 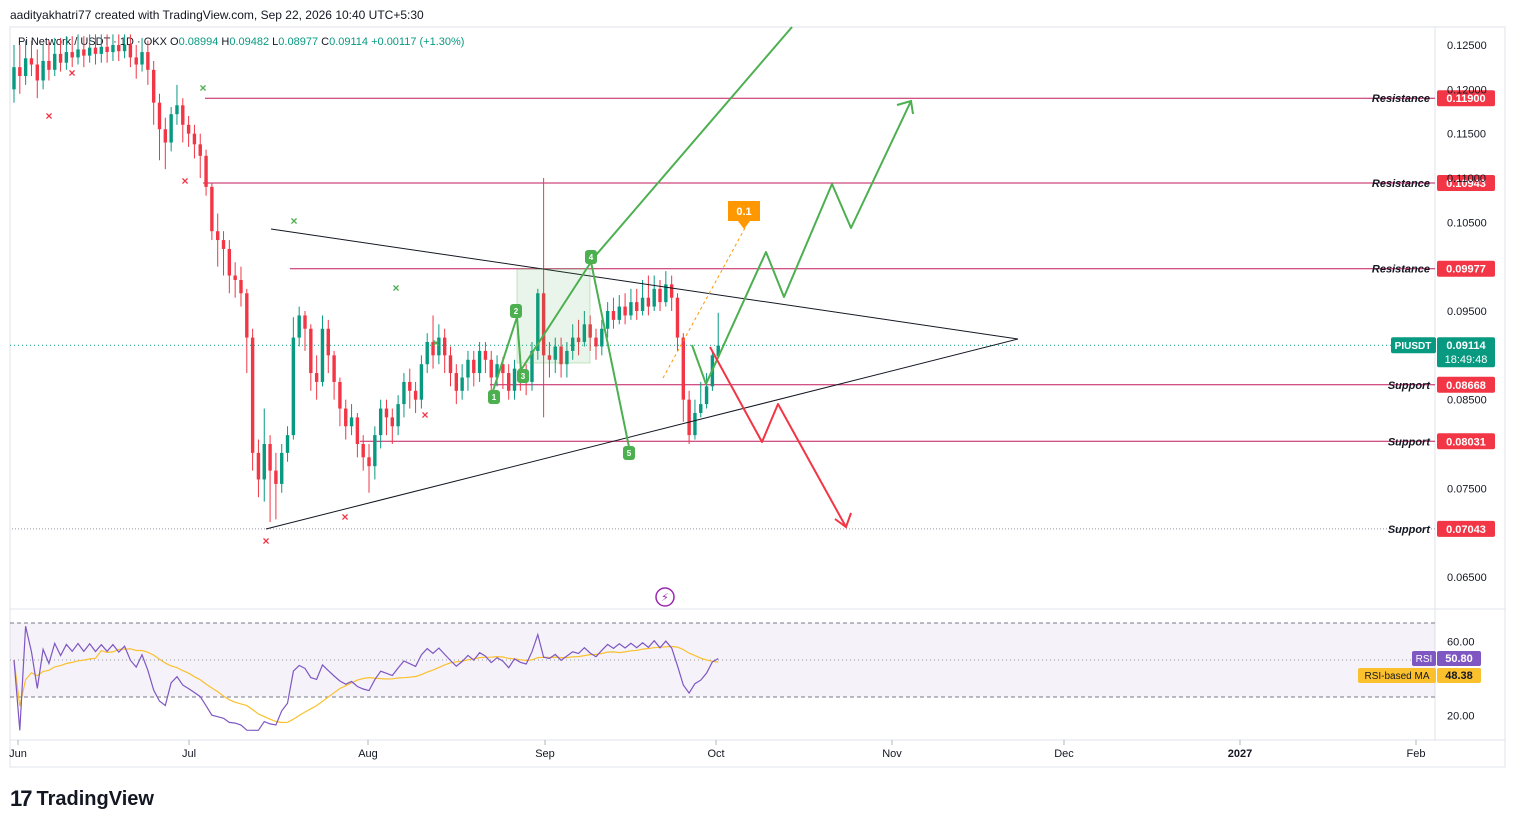 What do you see at coordinates (298, 42) in the screenshot?
I see `ohlc-low: 0.08977` at bounding box center [298, 42].